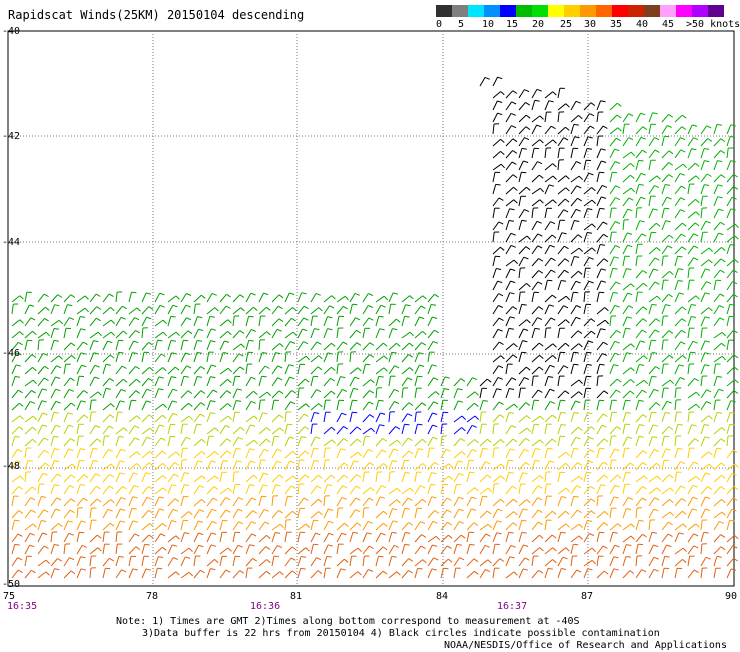  Describe the element at coordinates (11, 31) in the screenshot. I see `lat-label: -40` at that location.